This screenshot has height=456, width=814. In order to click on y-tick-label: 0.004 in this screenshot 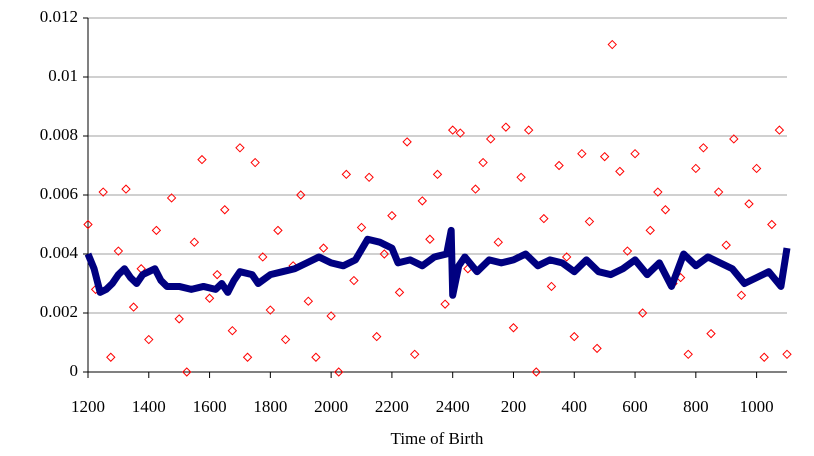, I will do `click(59, 252)`.